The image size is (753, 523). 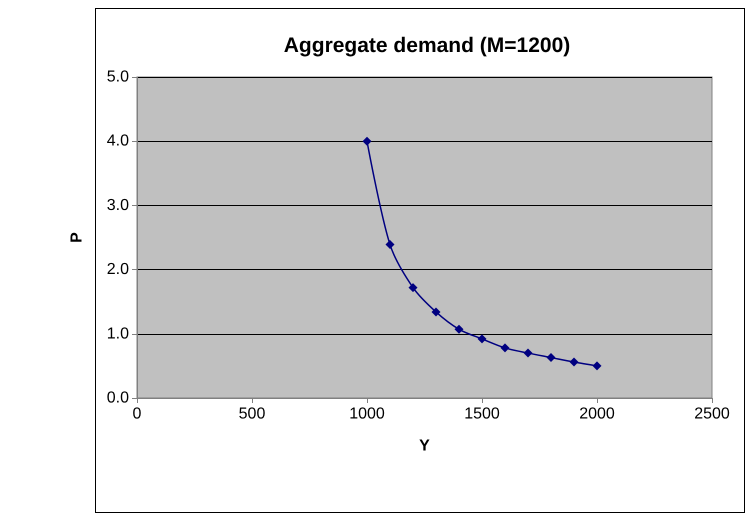 What do you see at coordinates (427, 45) in the screenshot?
I see `chart-title: Aggregate demand (M=1200)` at bounding box center [427, 45].